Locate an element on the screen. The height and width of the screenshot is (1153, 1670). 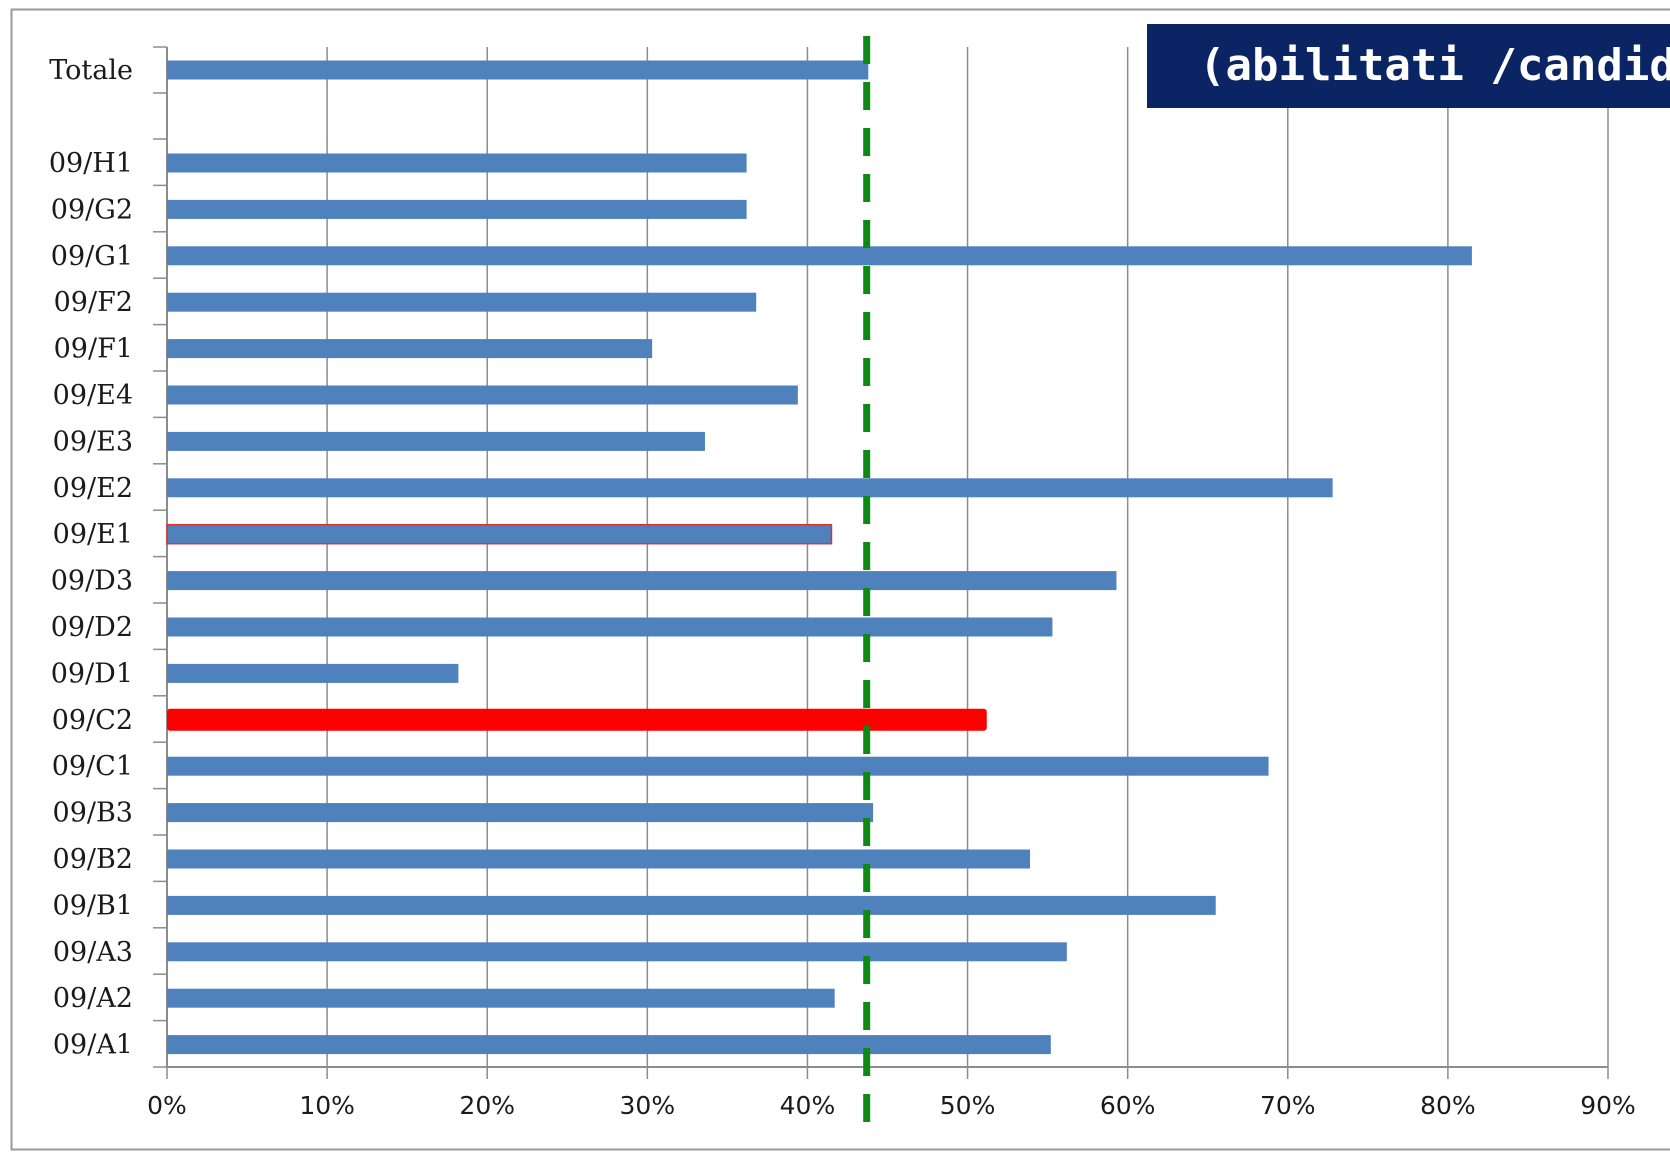
category-label: 09/B1 is located at coordinates (93, 905).